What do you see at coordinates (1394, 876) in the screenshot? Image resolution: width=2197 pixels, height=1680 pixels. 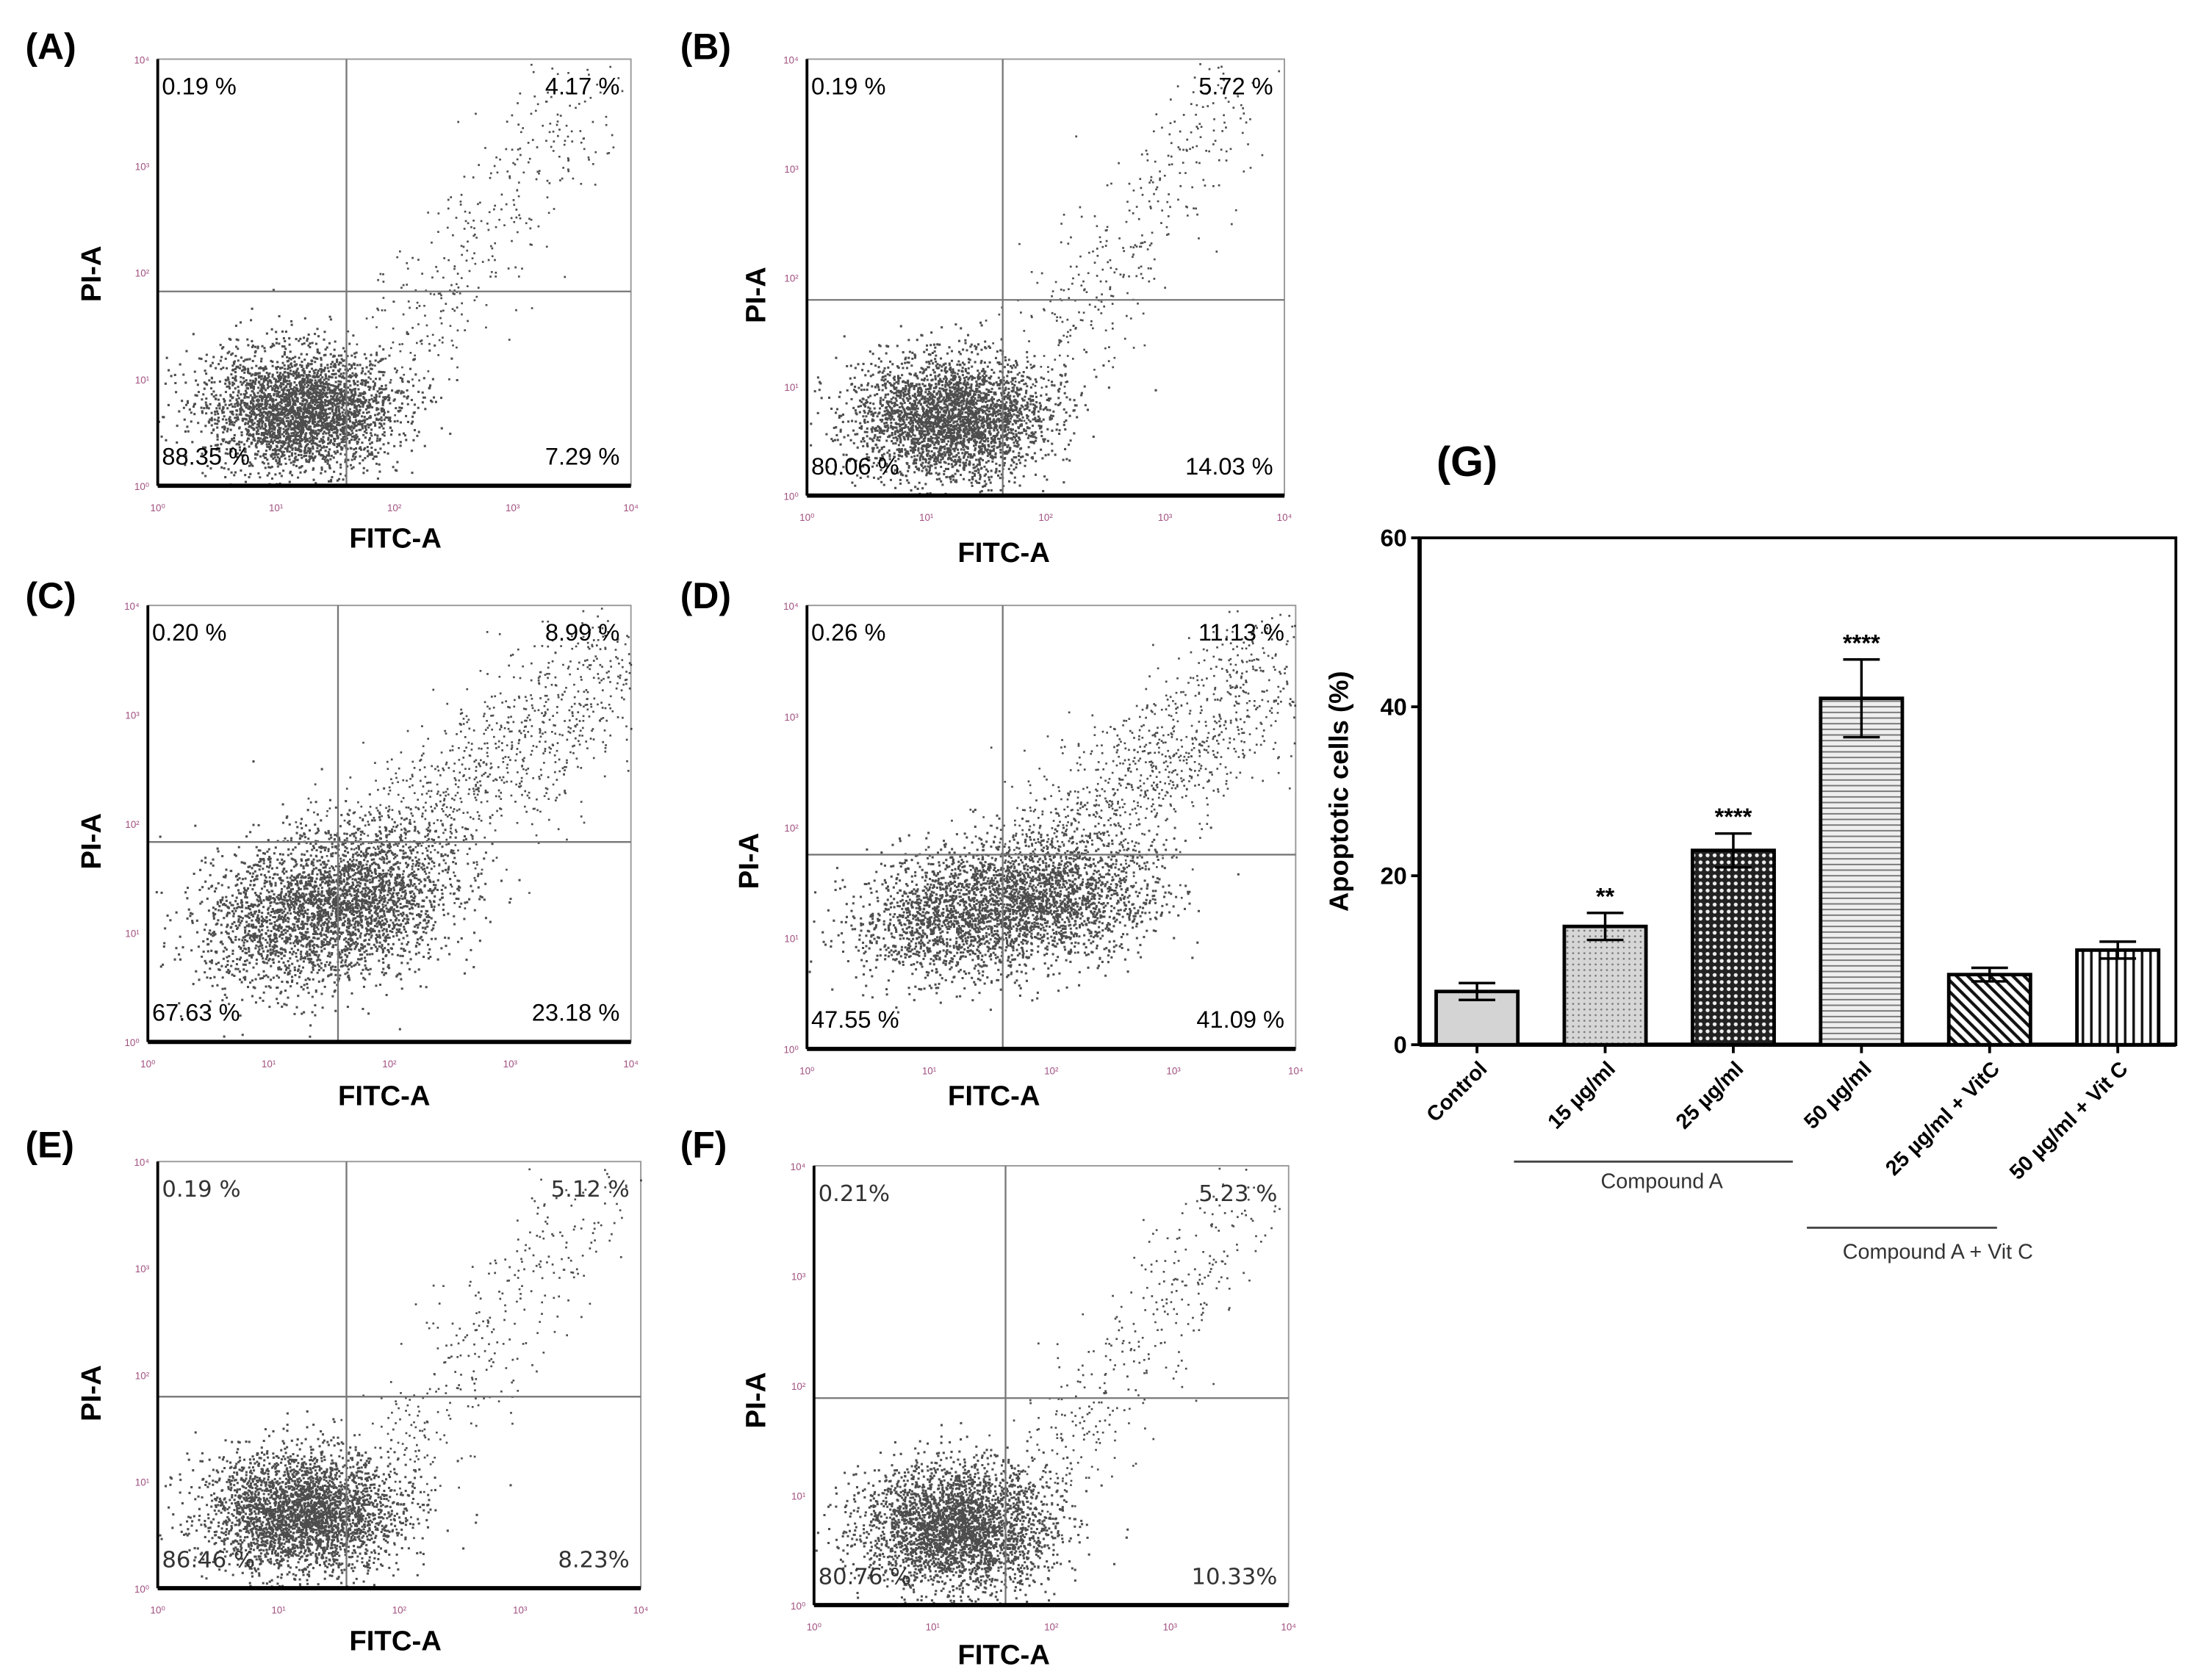 I see `y-tick-label: 20` at bounding box center [1394, 876].